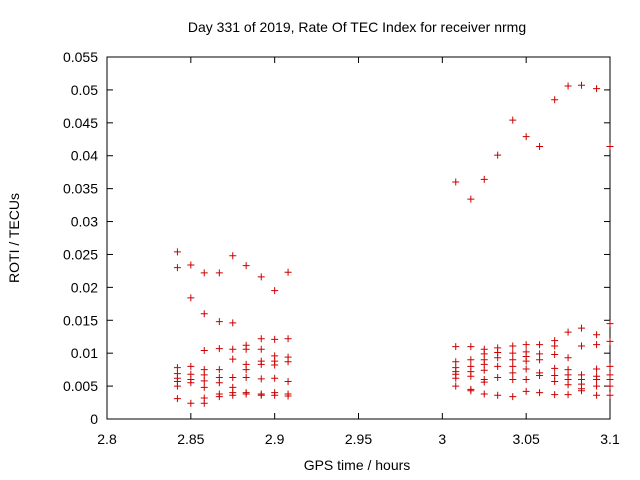 This screenshot has height=480, width=640. I want to click on y-tick-label: 0.035, so click(80, 189).